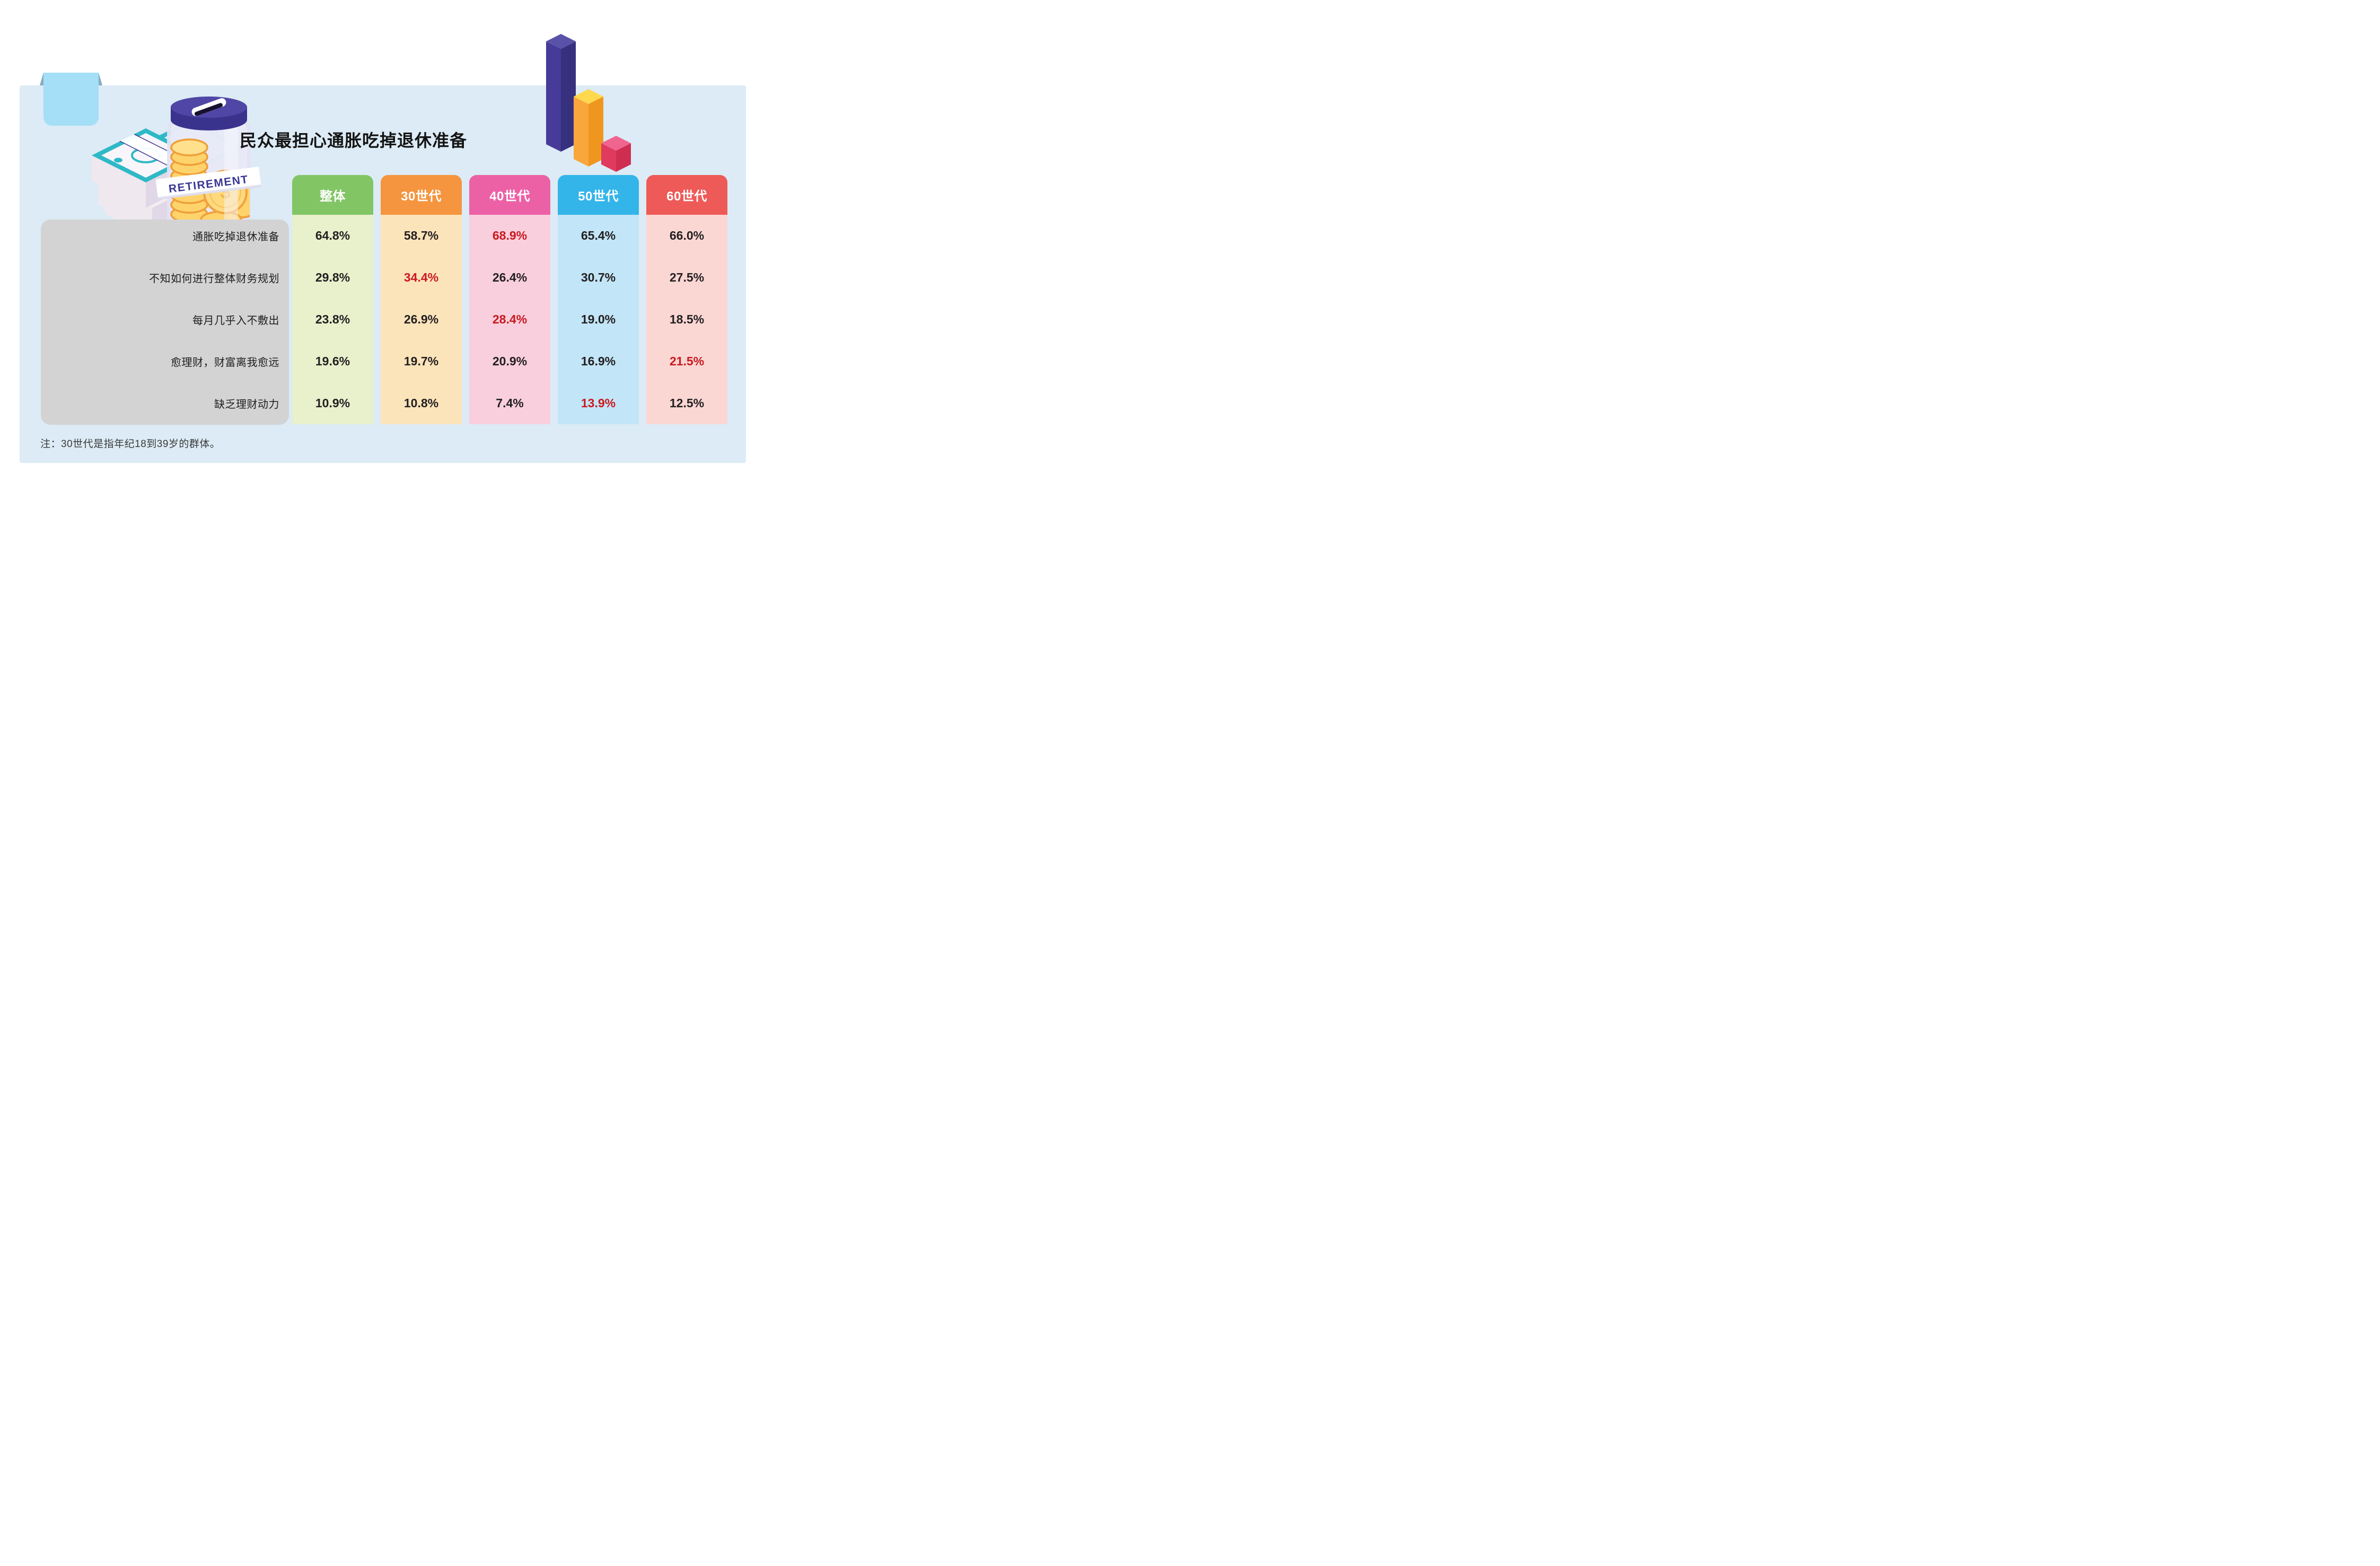  What do you see at coordinates (208, 163) in the screenshot?
I see `retirement-jar-icon: $ RETIREMENT` at bounding box center [208, 163].